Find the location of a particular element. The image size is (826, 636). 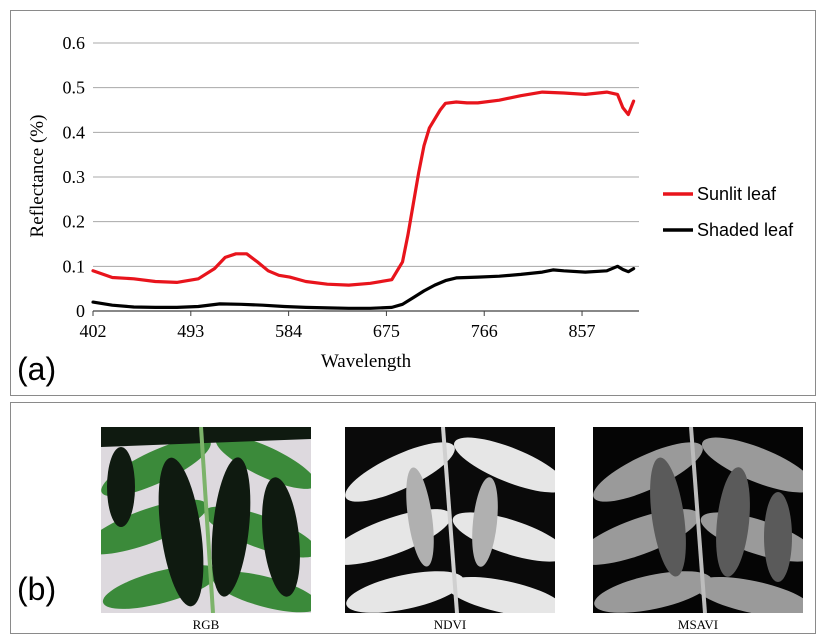

rgb-leaf-image is located at coordinates (206, 520).